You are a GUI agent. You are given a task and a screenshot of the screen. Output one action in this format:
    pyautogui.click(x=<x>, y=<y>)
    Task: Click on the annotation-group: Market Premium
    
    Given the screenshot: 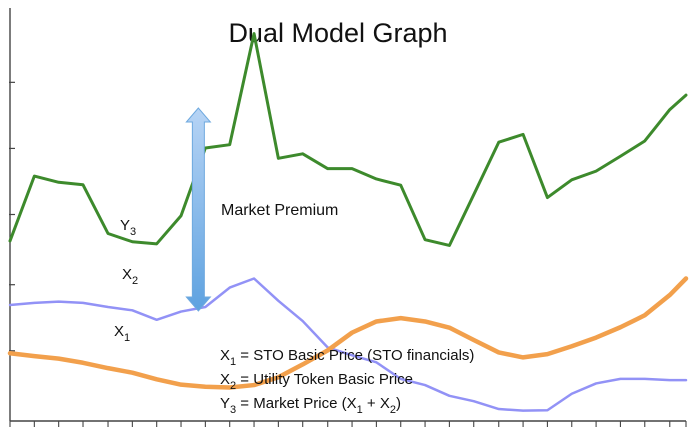 What is the action you would take?
    pyautogui.click(x=261, y=209)
    